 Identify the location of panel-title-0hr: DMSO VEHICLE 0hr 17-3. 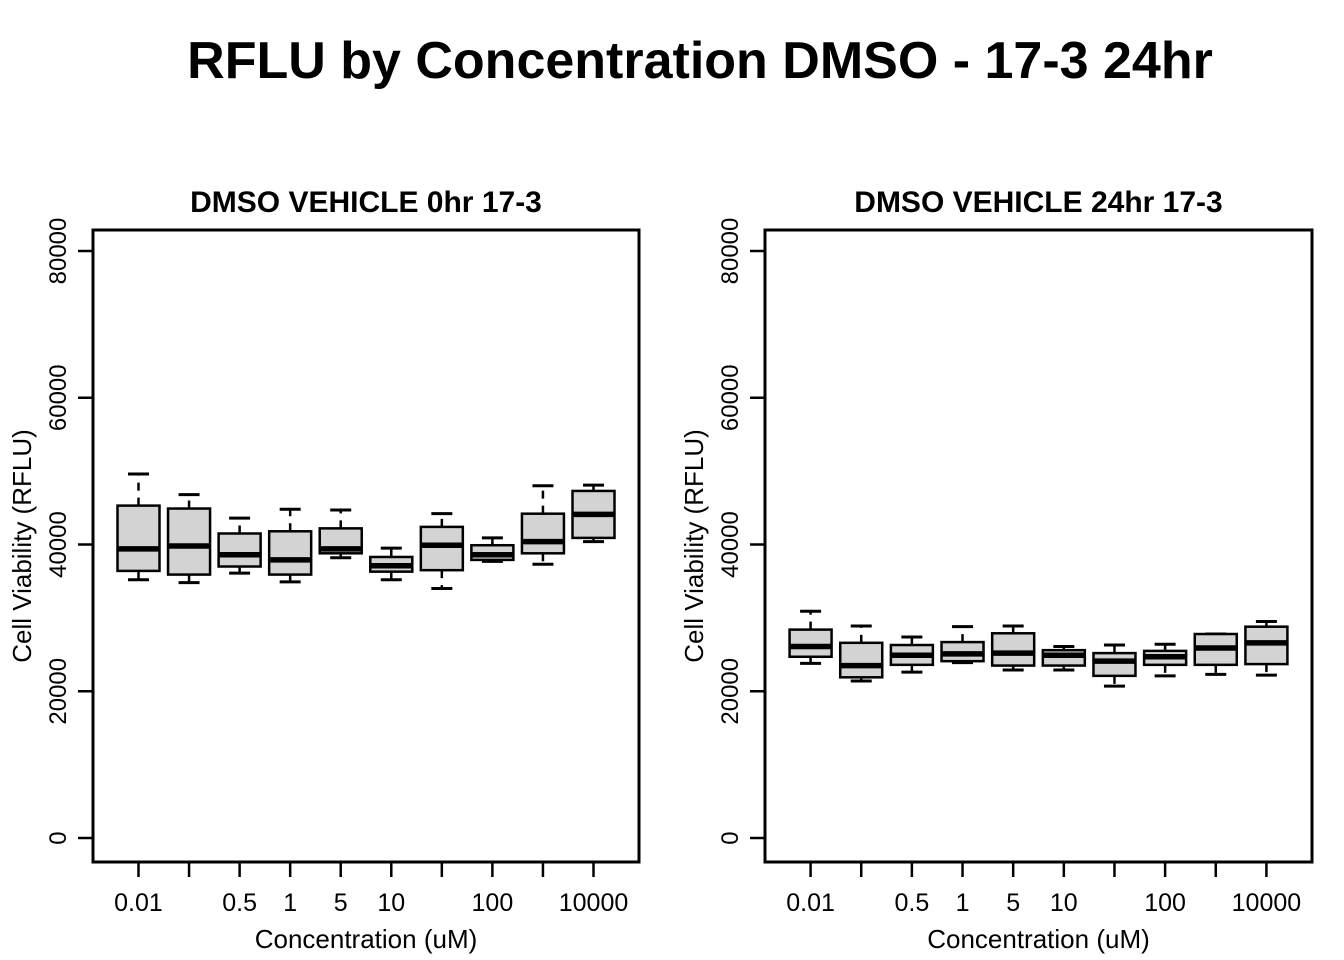
(366, 202).